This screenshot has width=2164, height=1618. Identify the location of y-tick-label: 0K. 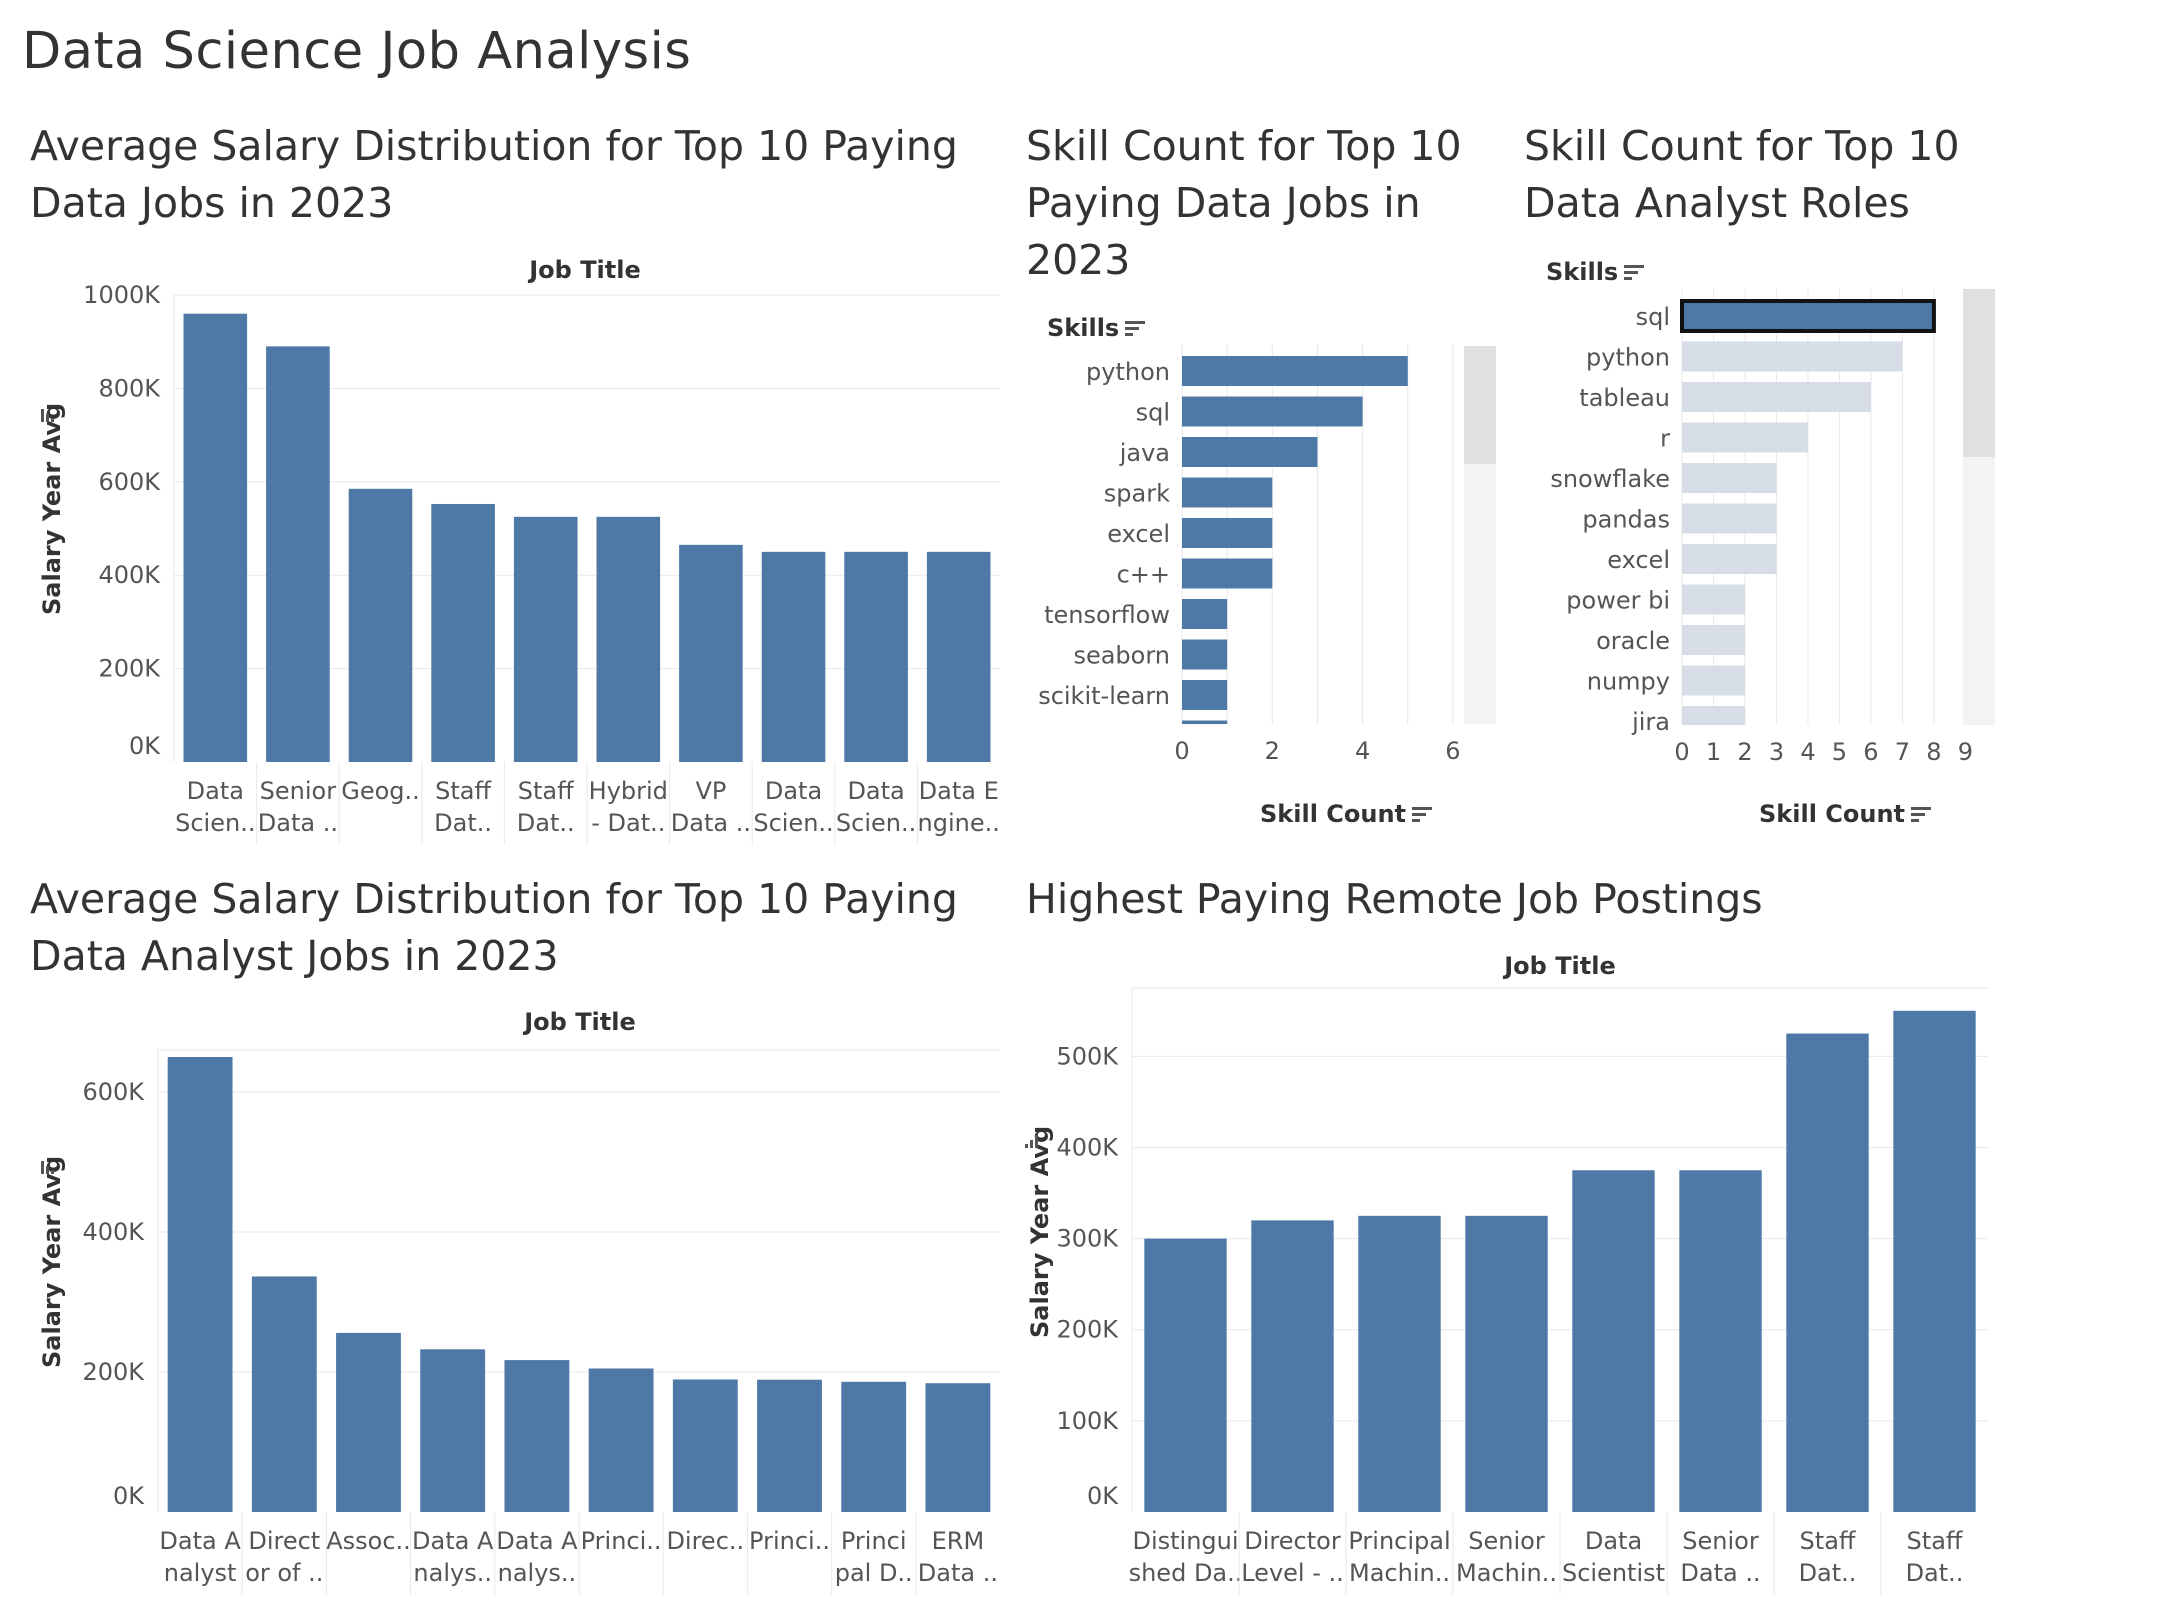
(129, 1496).